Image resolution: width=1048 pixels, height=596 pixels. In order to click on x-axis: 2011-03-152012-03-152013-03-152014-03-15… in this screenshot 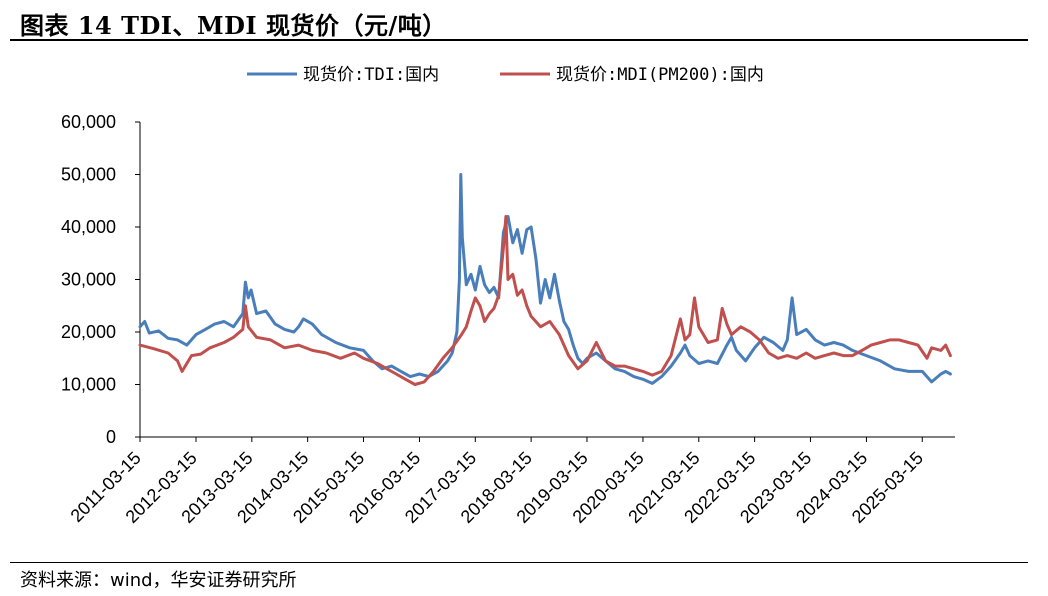, I will do `click(511, 481)`.